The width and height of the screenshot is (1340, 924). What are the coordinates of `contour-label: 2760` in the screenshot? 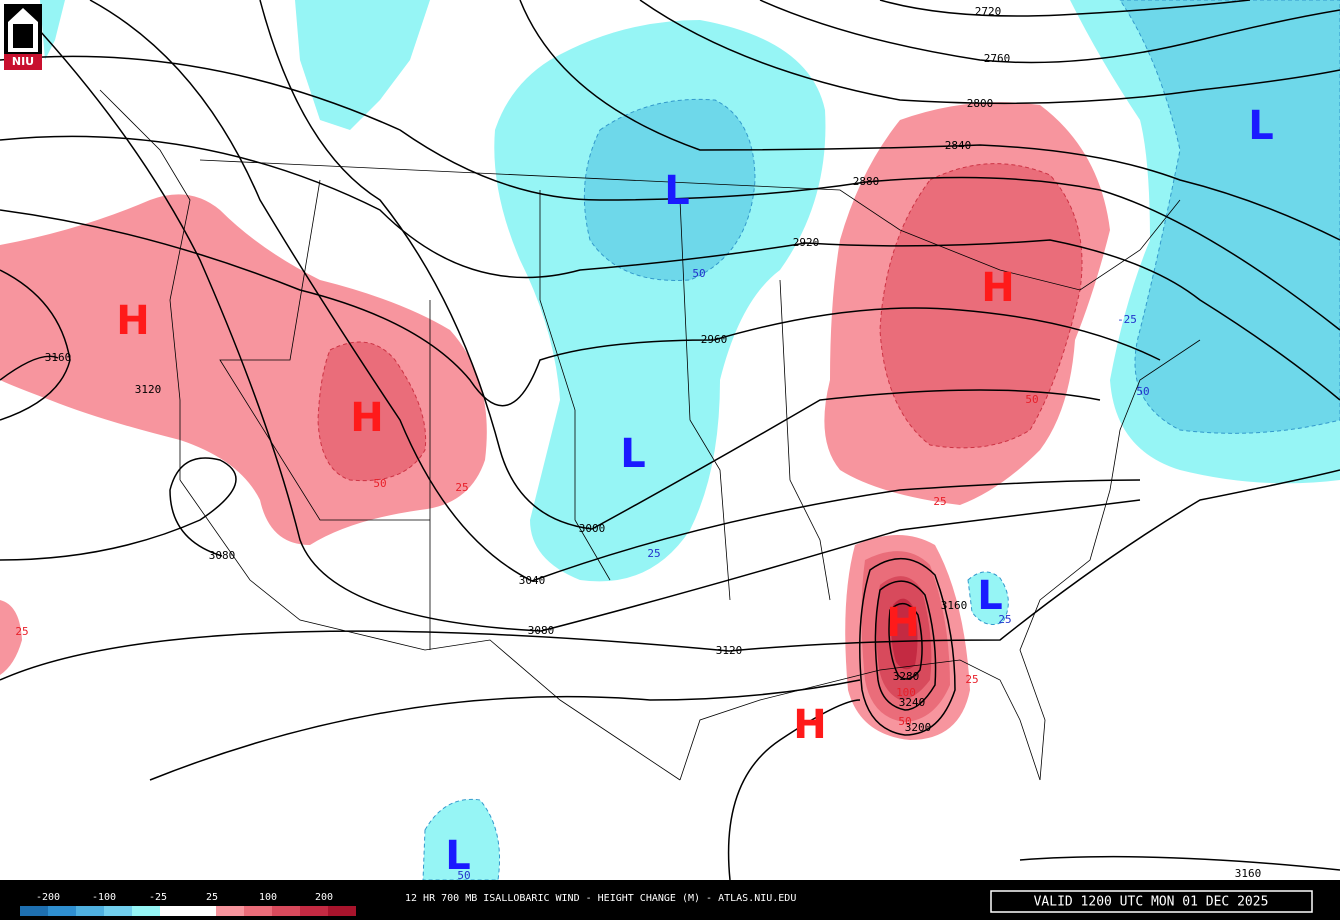 It's located at (997, 58).